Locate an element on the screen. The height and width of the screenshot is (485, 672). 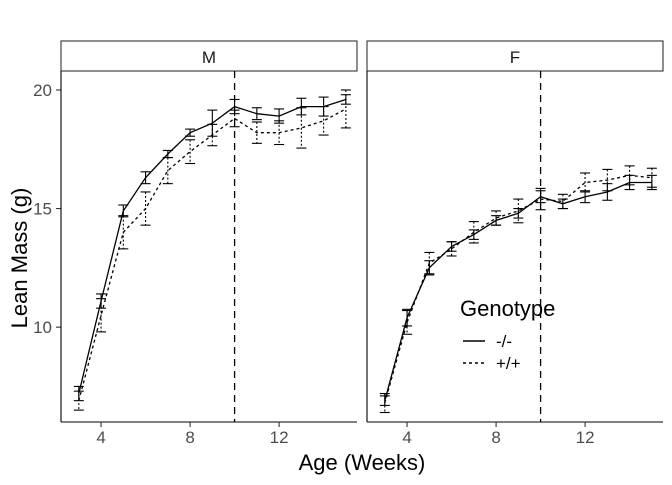
facet-strip-label: F is located at coordinates (515, 57).